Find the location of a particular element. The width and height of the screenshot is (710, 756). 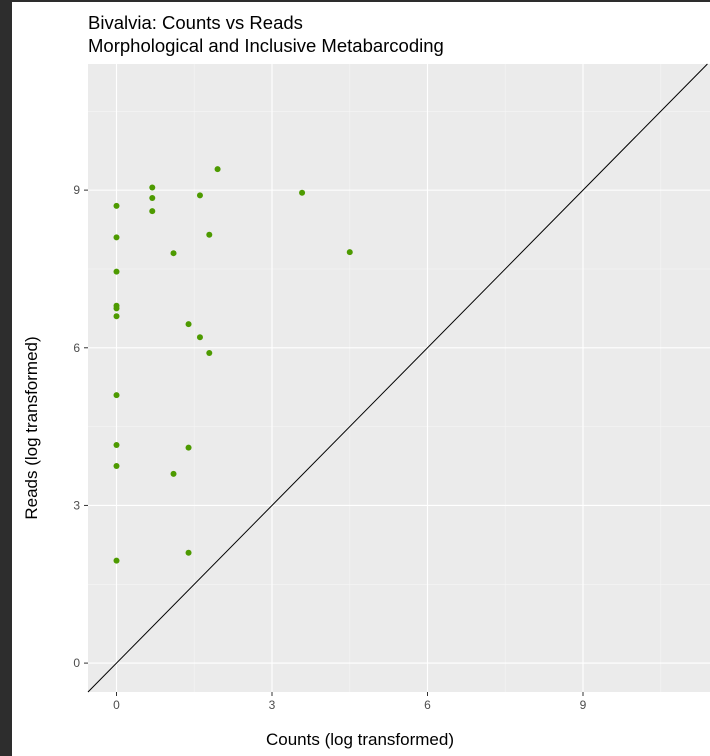

x-tick-labels: 0 3 6 9 is located at coordinates (350, 705).